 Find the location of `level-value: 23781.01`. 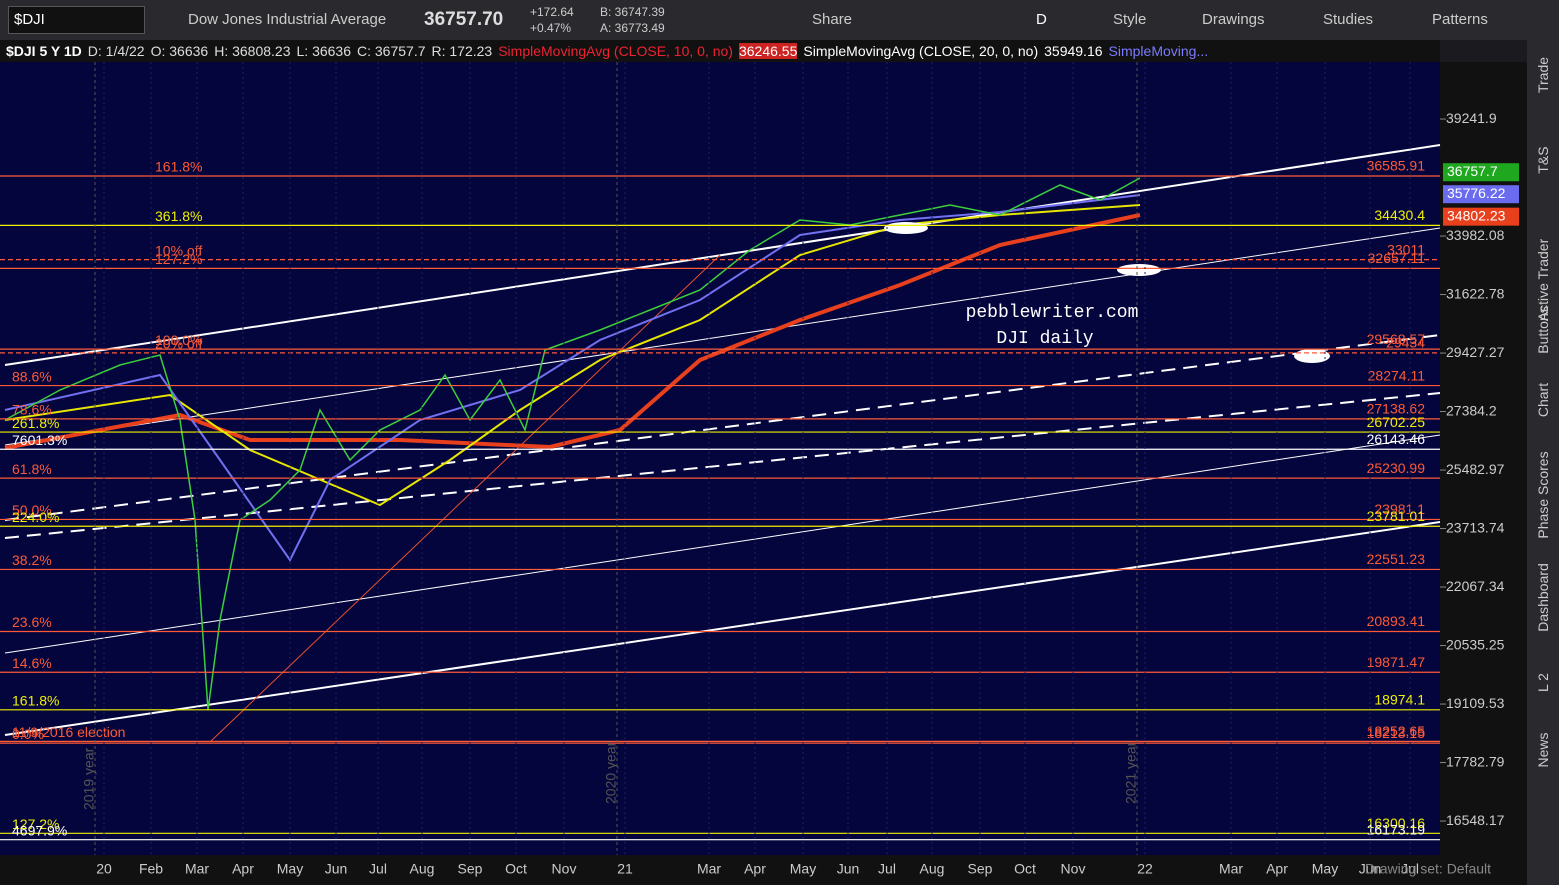

level-value: 23781.01 is located at coordinates (1396, 516).